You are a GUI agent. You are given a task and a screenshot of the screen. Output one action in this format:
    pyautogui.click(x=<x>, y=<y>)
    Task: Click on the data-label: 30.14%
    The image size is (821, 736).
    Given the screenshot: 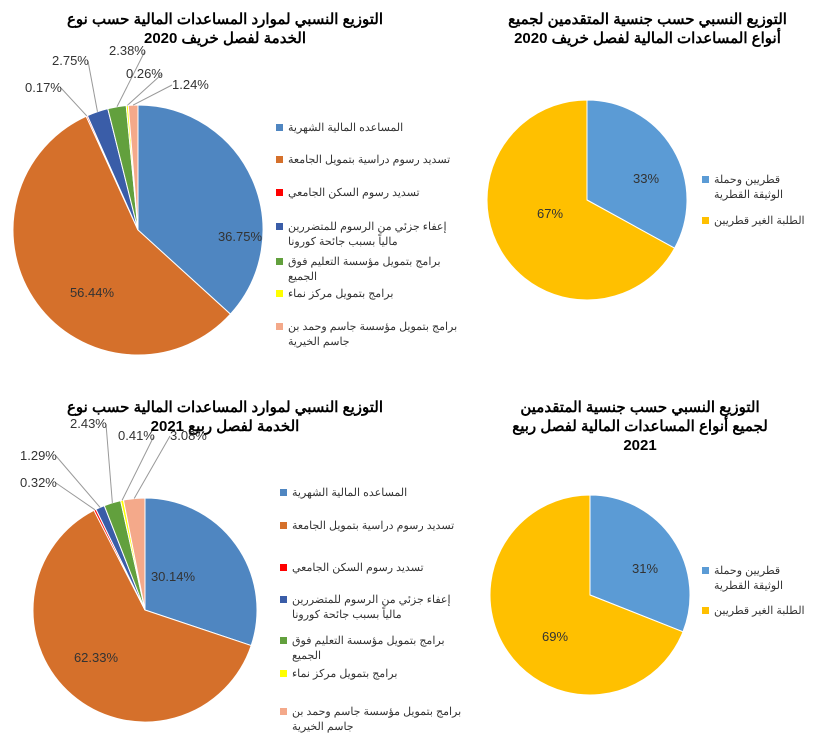 What is the action you would take?
    pyautogui.click(x=173, y=576)
    